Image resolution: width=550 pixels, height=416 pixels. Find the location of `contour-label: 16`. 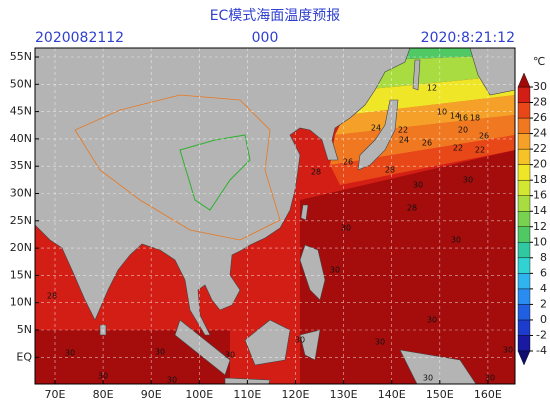

contour-label: 16 is located at coordinates (463, 118).